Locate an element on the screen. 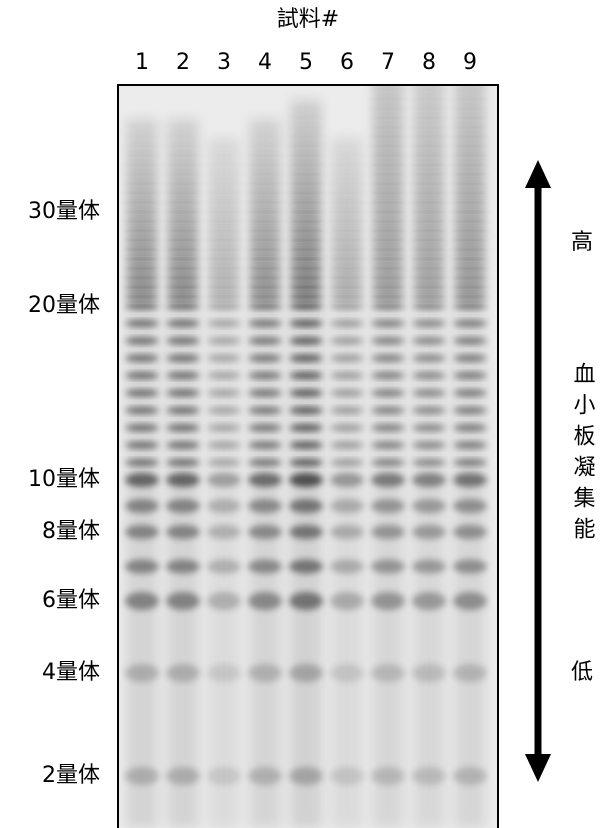  lane-number: 3 is located at coordinates (224, 62).